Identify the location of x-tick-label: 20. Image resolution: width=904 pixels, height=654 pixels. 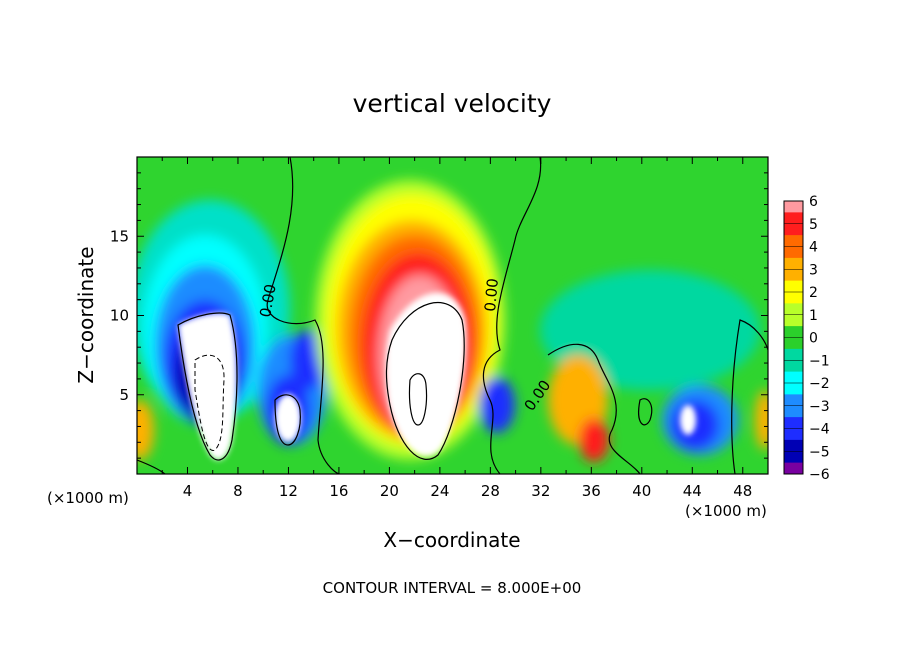
(389, 491).